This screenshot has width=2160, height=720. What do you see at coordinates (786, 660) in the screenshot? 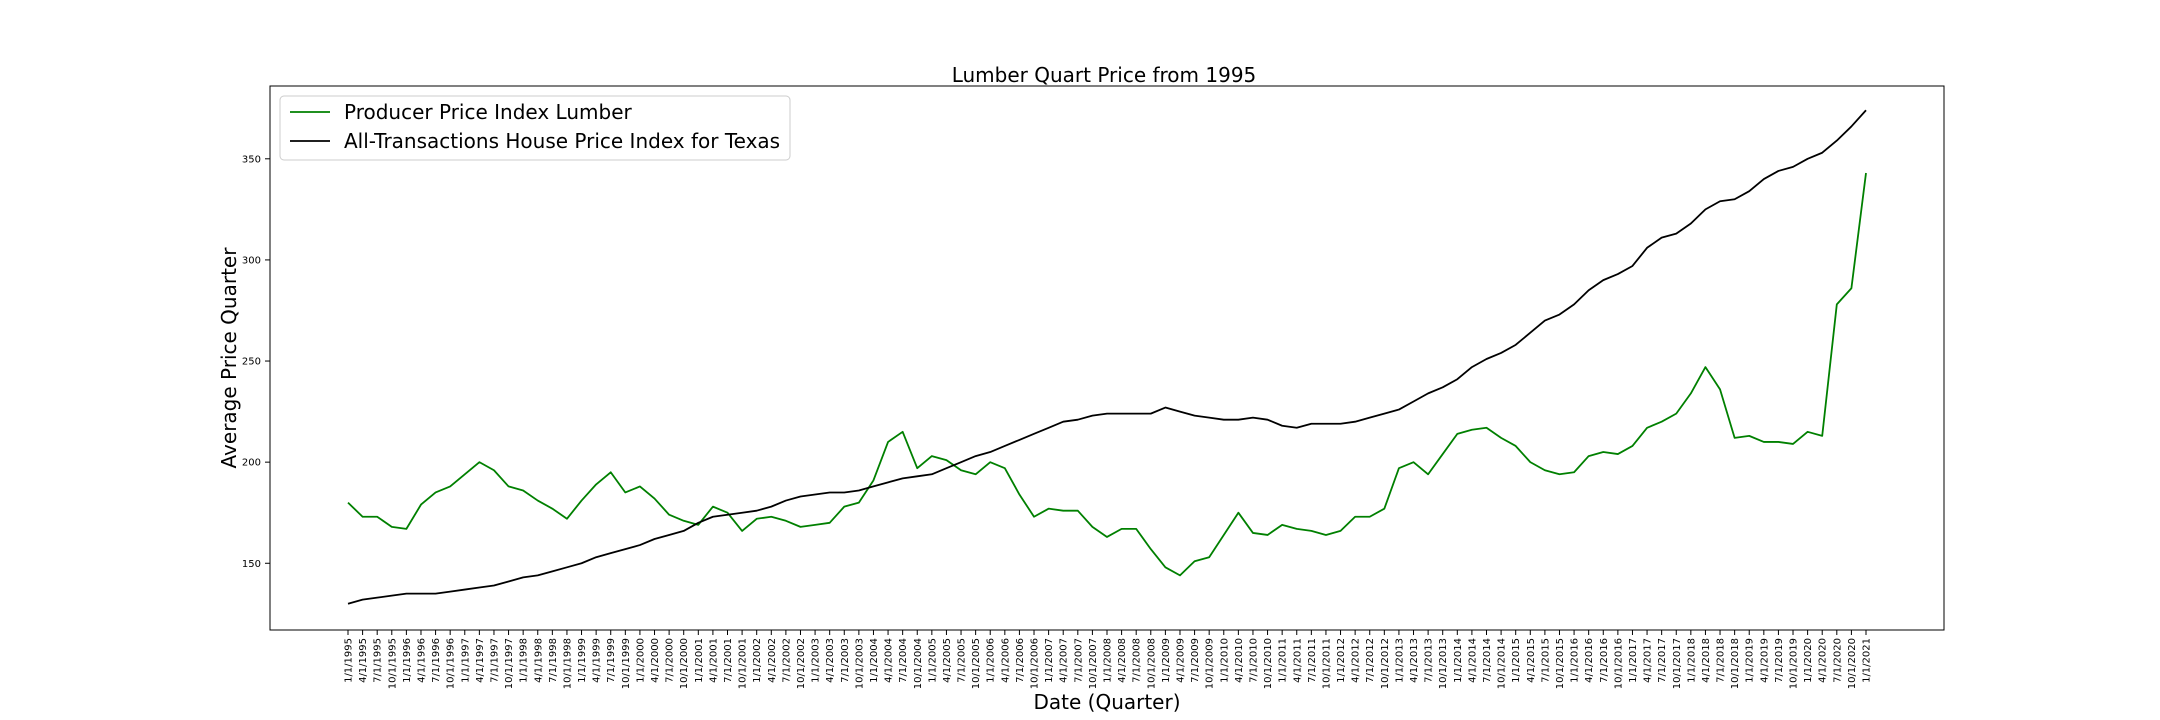
I see `x-tick-label: 7/1/2002` at bounding box center [786, 660].